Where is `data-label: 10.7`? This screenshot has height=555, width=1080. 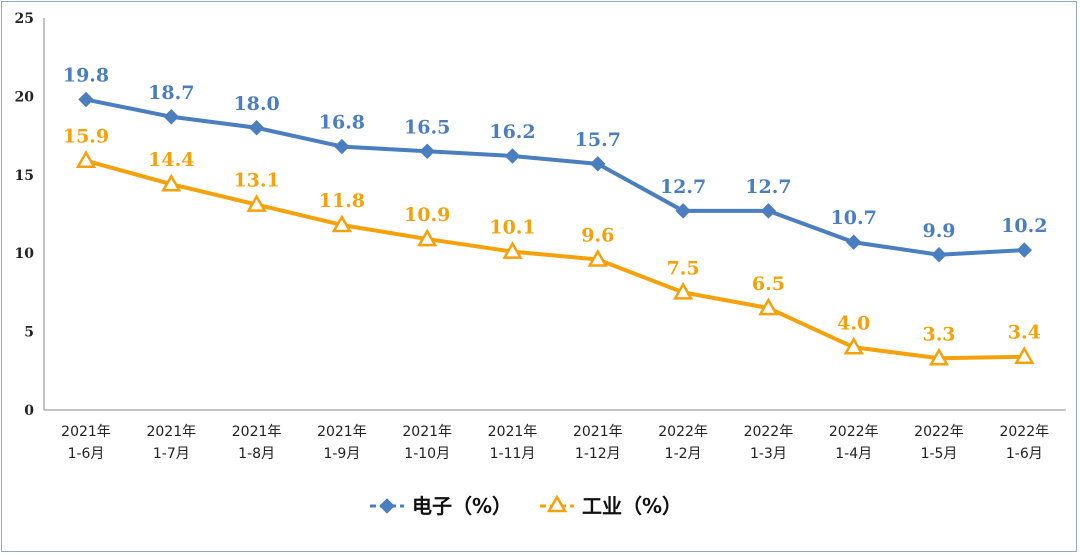
data-label: 10.7 is located at coordinates (854, 218).